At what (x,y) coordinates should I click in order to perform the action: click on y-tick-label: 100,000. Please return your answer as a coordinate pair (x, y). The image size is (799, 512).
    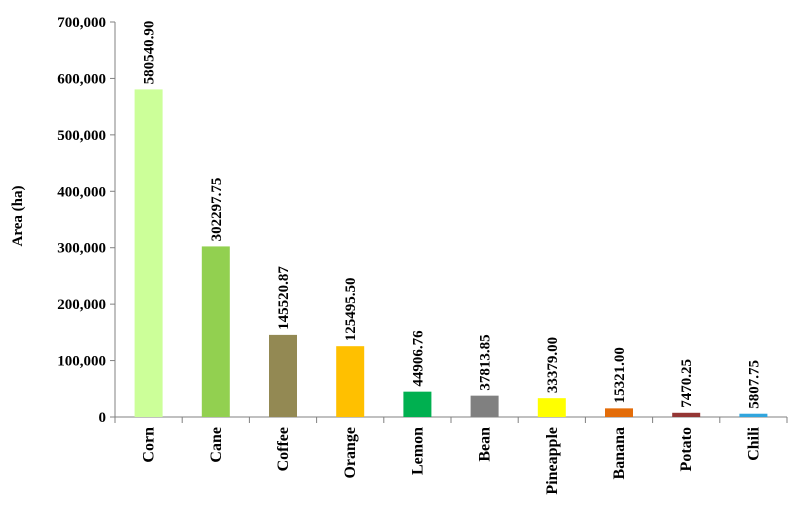
    Looking at the image, I should click on (81, 362).